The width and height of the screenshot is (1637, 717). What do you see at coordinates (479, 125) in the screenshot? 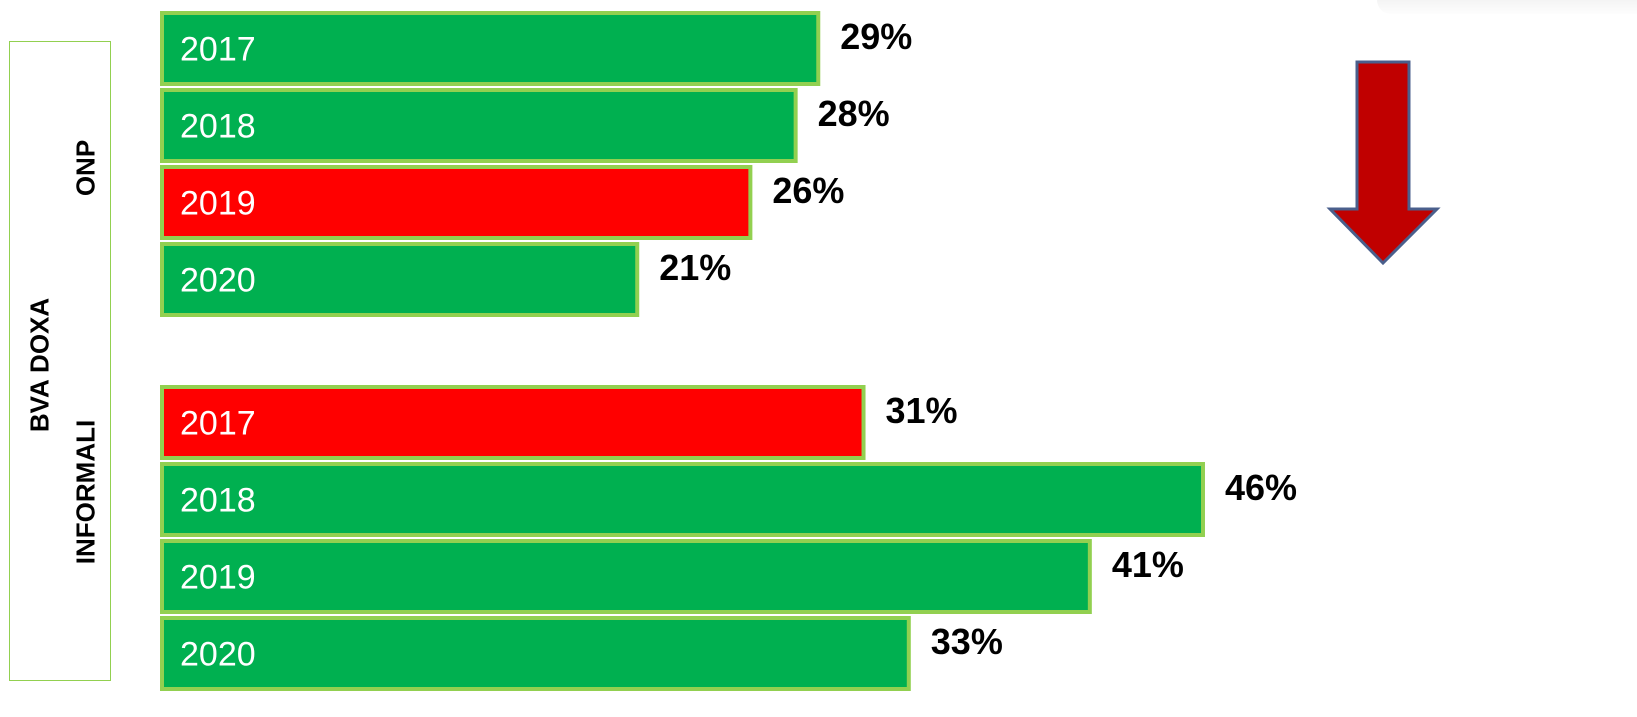
I see `bar-onp-2018` at bounding box center [479, 125].